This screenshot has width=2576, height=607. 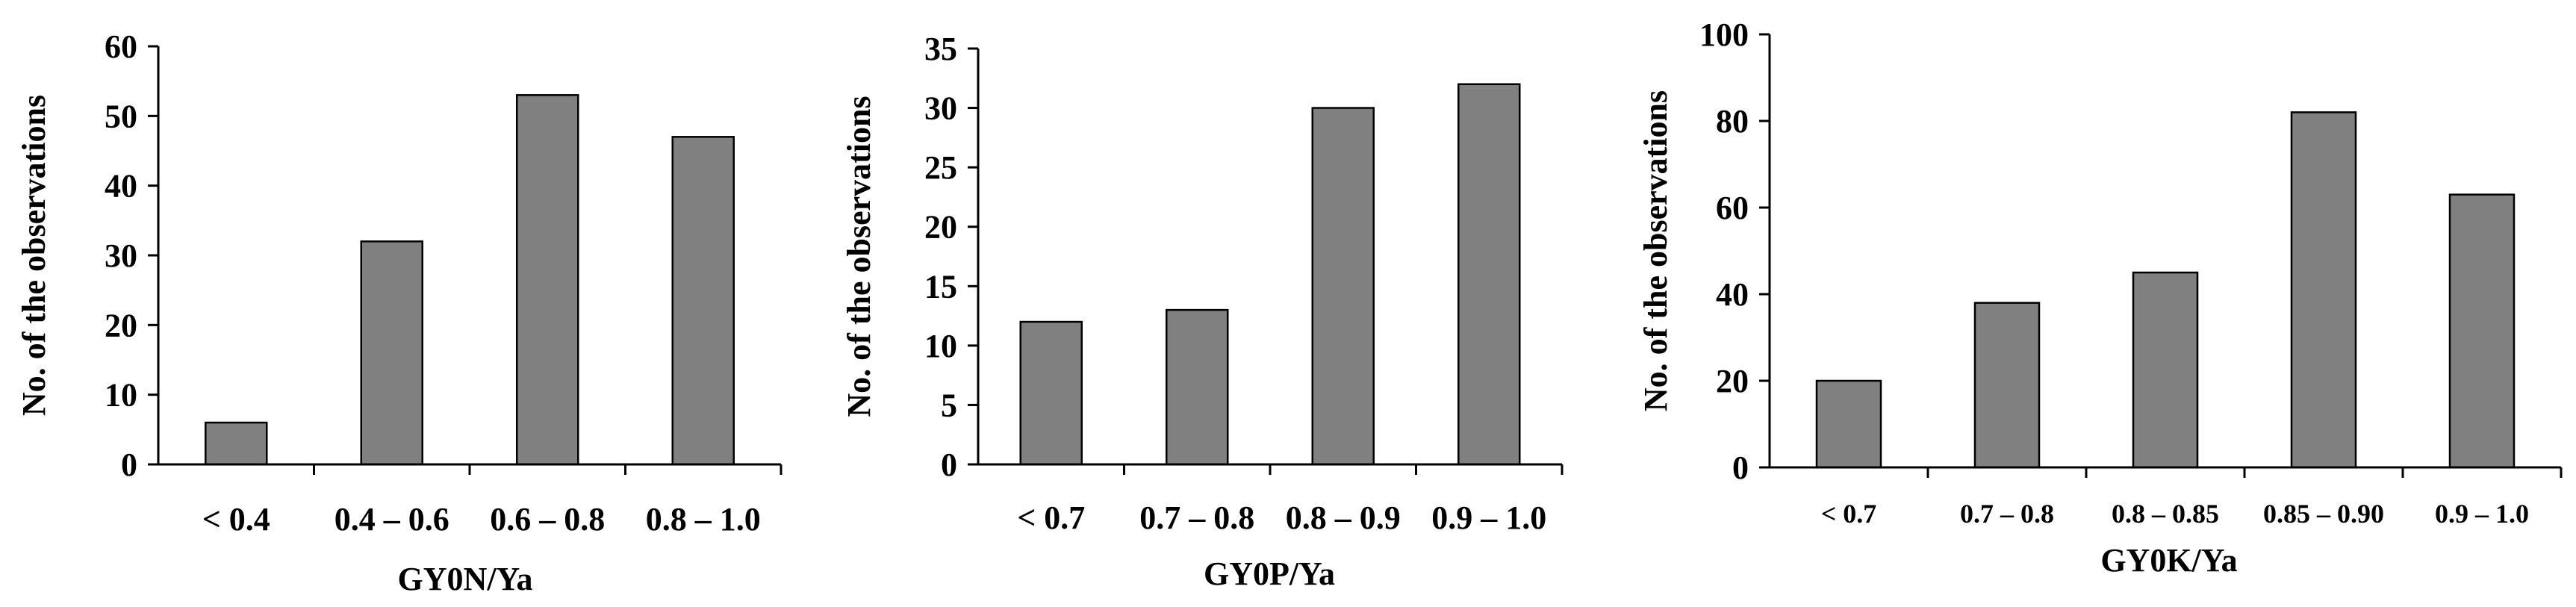 What do you see at coordinates (2323, 514) in the screenshot?
I see `category-label: 0.85 – 0.90` at bounding box center [2323, 514].